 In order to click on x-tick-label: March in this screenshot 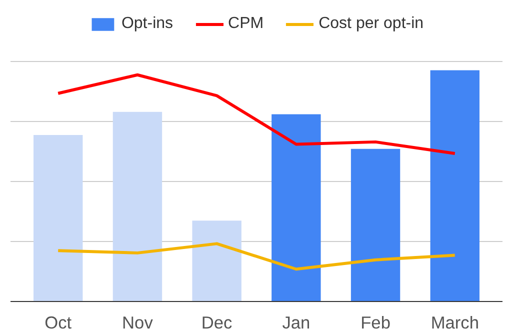, I will do `click(454, 322)`.